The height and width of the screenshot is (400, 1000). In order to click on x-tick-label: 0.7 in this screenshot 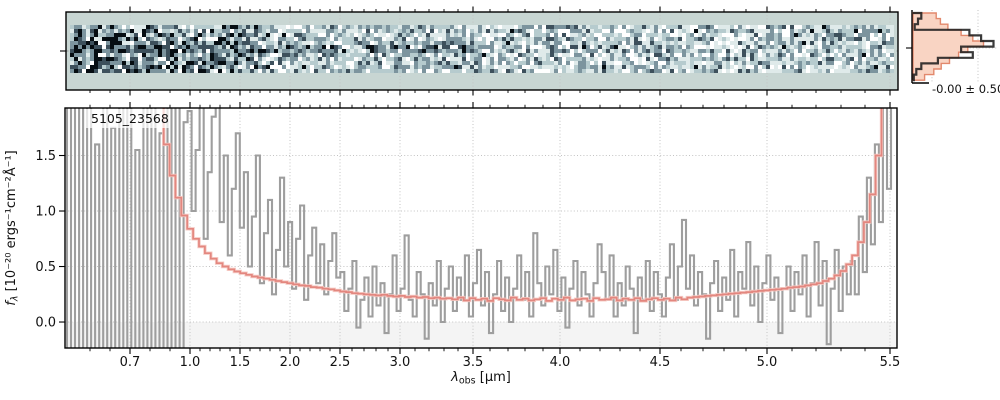, I will do `click(130, 362)`.